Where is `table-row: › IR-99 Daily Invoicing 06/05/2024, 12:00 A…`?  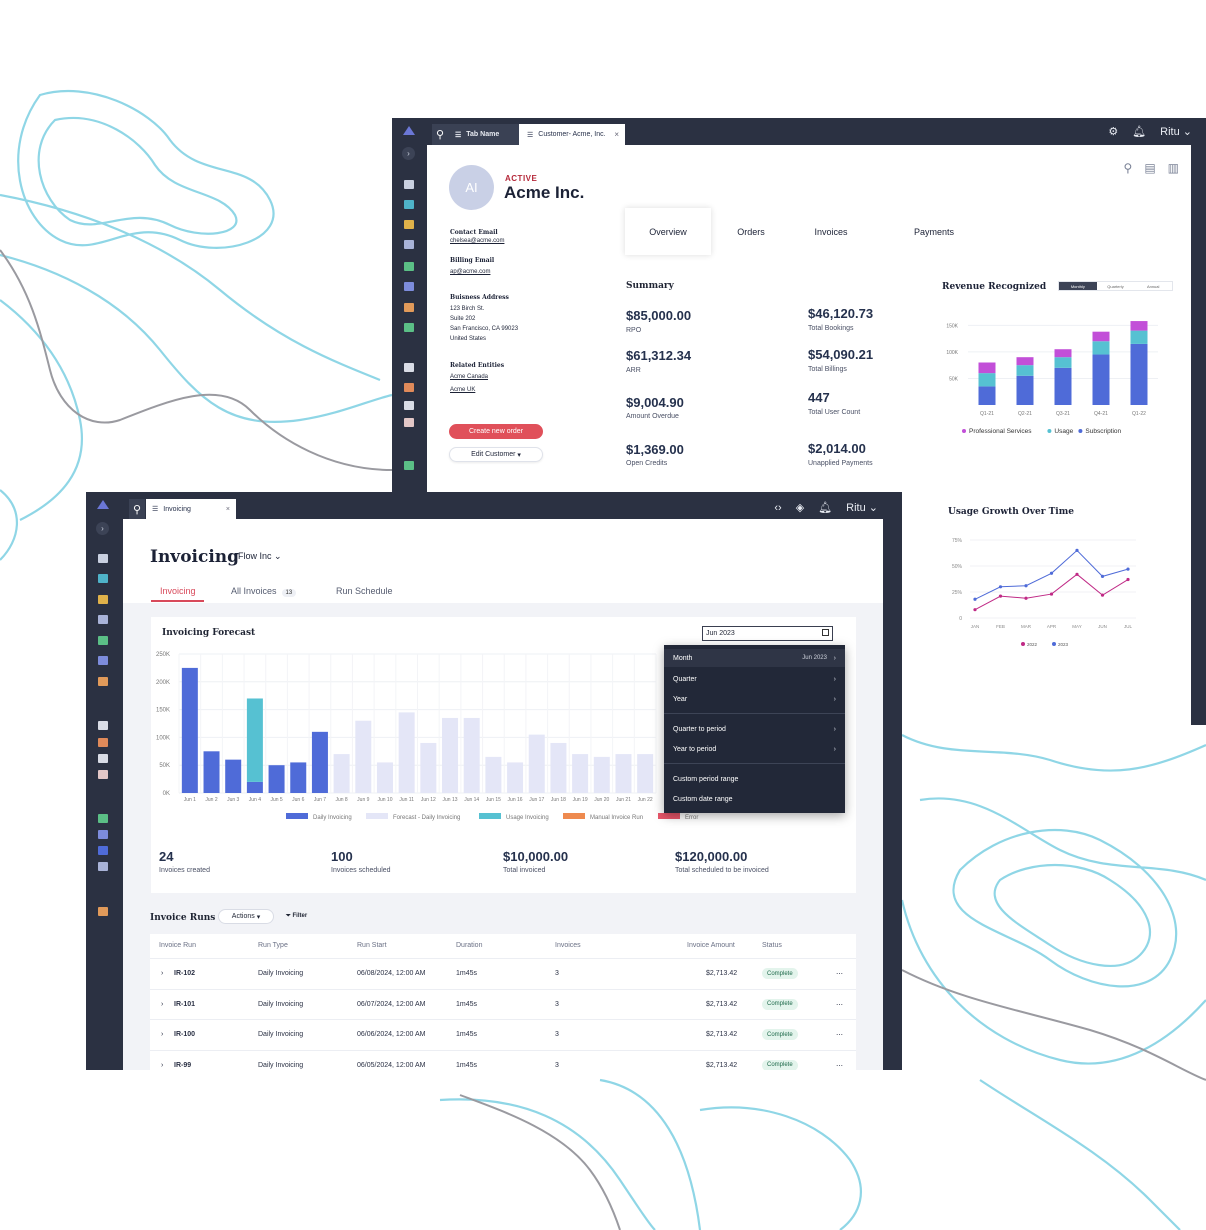 table-row: › IR-99 Daily Invoicing 06/05/2024, 12:00 A… is located at coordinates (503, 1059).